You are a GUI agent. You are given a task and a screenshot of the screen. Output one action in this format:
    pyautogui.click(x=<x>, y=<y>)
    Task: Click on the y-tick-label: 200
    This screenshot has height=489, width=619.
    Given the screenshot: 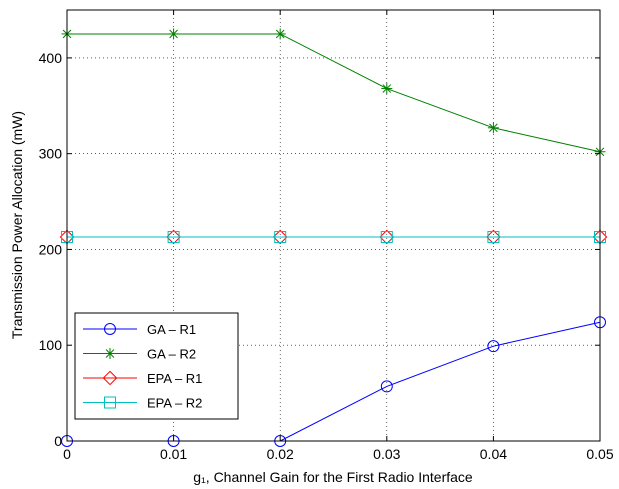 What is the action you would take?
    pyautogui.click(x=51, y=249)
    